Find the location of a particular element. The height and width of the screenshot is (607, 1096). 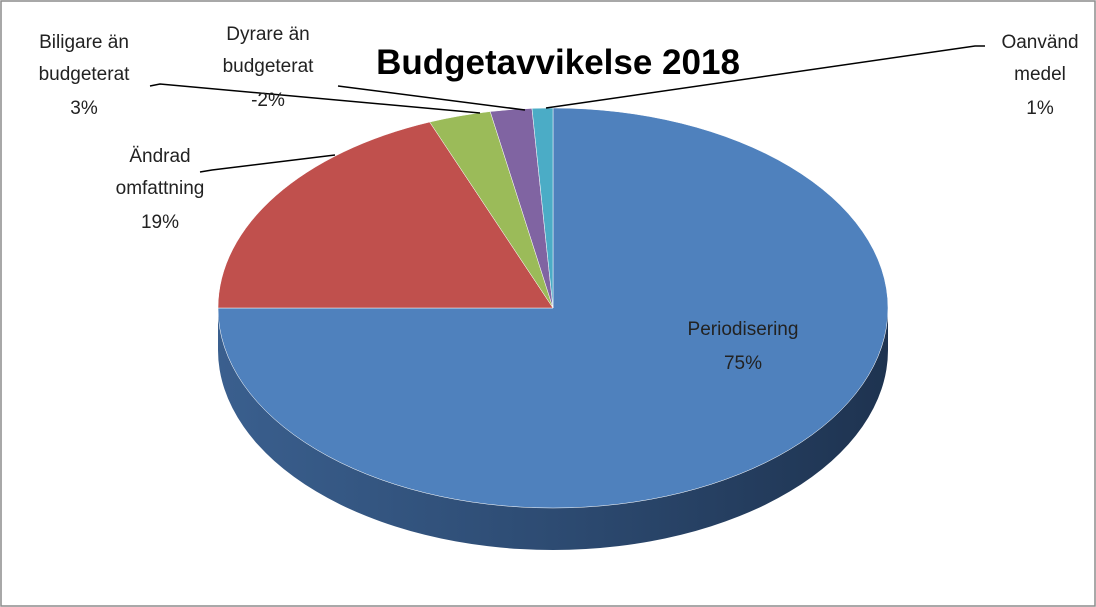

data-label-value: 3% is located at coordinates (84, 108).